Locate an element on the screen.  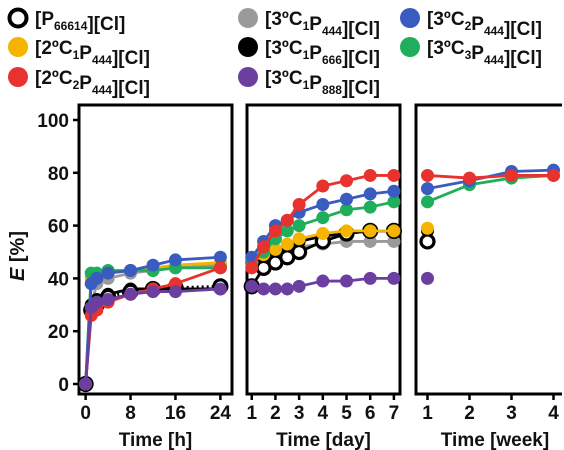
legend-item: [3ºC1P888][Cl] is located at coordinates (309, 83).